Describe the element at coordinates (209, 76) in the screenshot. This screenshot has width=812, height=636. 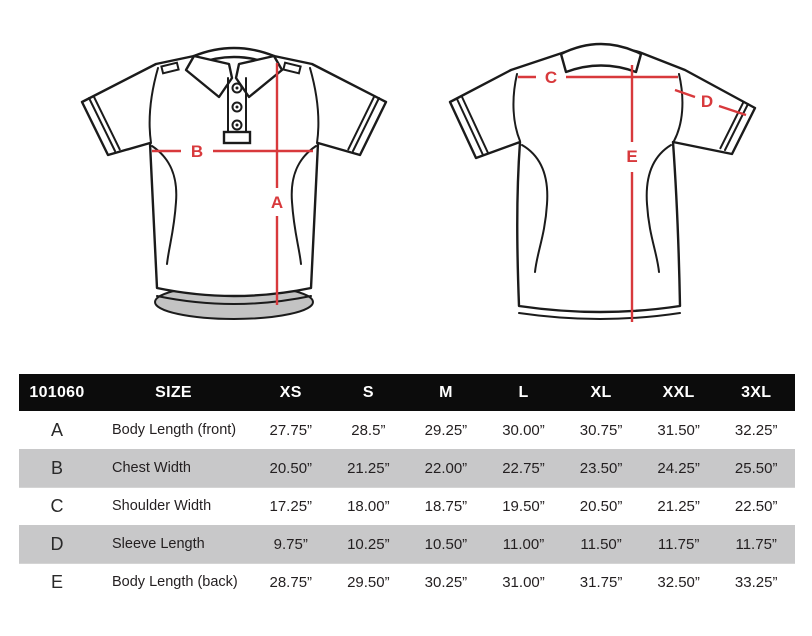
I see `collar-left-wing` at that location.